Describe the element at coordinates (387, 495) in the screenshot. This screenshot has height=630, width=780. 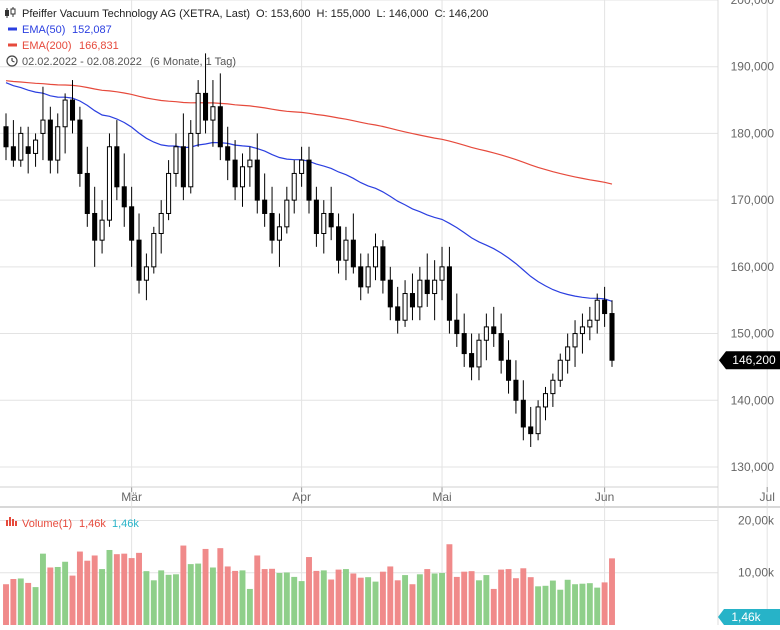
I see `time-x-axis: MärAprMaiJunJulAug` at that location.